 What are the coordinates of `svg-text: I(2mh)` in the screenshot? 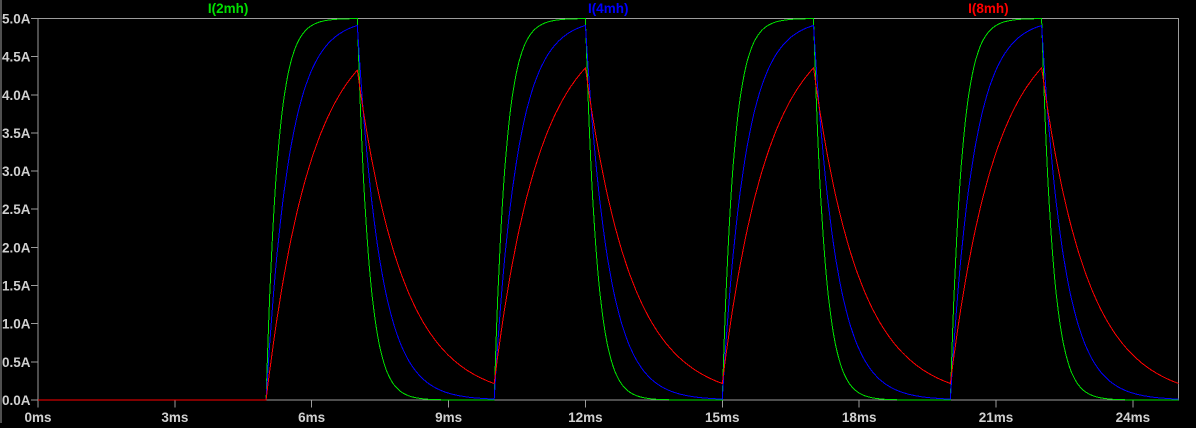 It's located at (228, 8).